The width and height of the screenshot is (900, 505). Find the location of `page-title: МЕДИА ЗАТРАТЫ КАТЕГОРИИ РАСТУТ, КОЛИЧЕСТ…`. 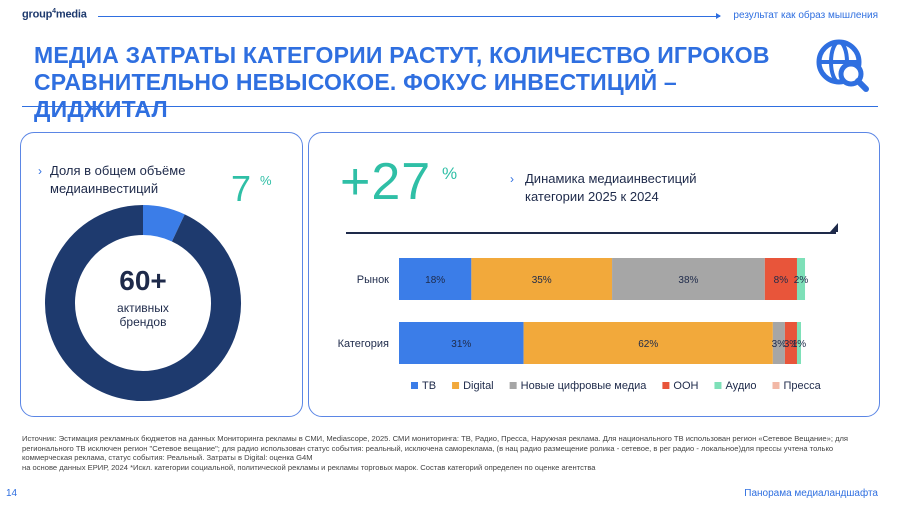

page-title: МЕДИА ЗАТРАТЫ КАТЕГОРИИ РАСТУТ, КОЛИЧЕСТ… is located at coordinates (402, 82).